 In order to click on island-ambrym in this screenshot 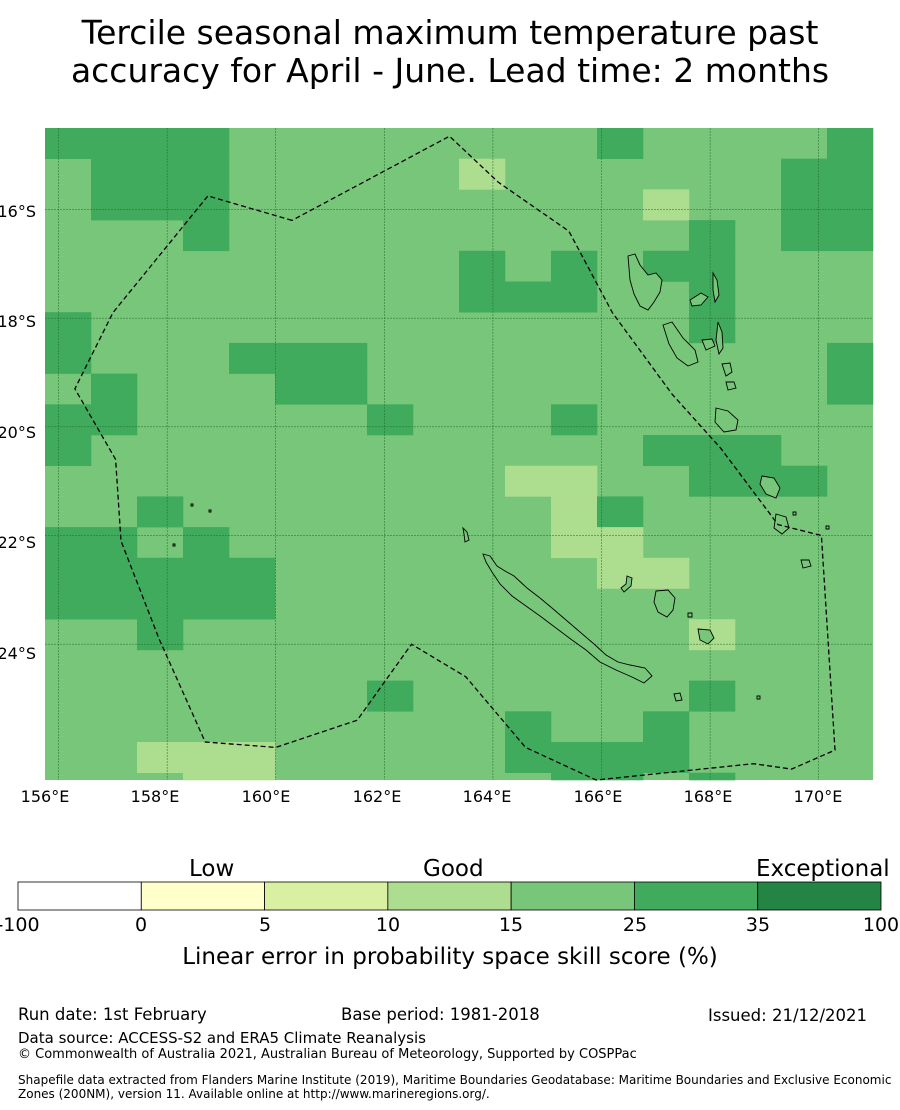, I will do `click(708, 344)`.